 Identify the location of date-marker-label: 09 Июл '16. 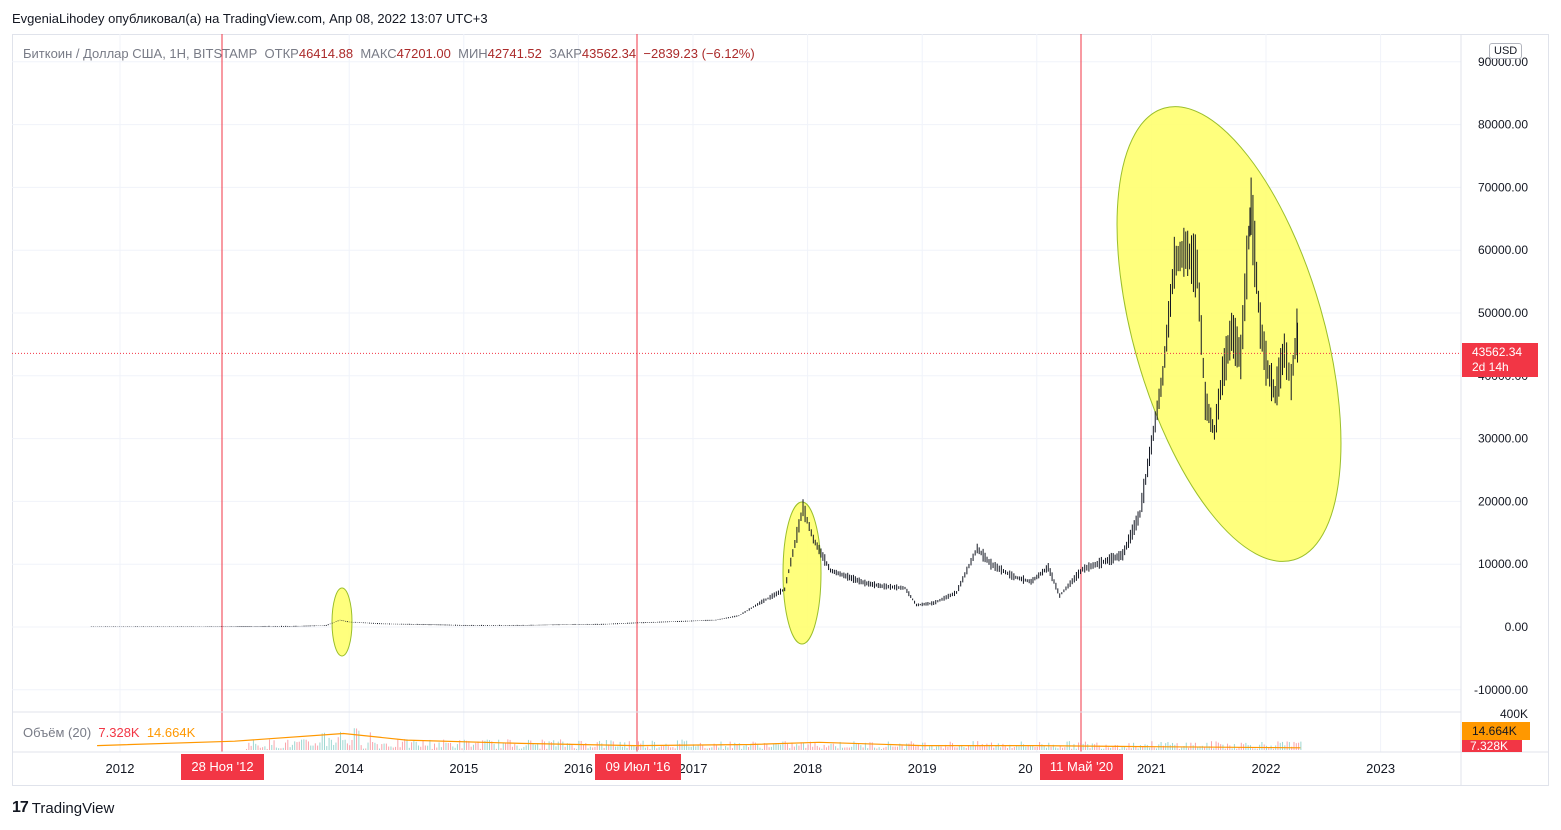
(638, 767).